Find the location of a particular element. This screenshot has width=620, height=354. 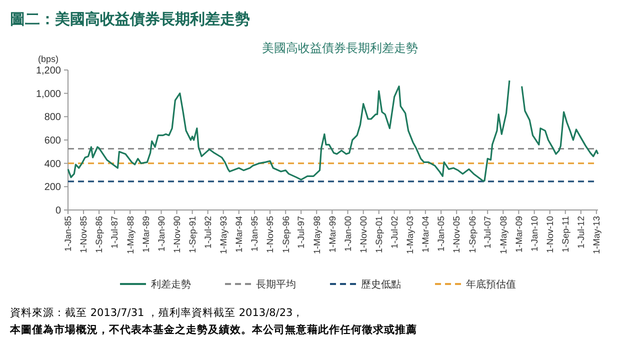

x-tick-label: 1-Jan-95 is located at coordinates (255, 234).